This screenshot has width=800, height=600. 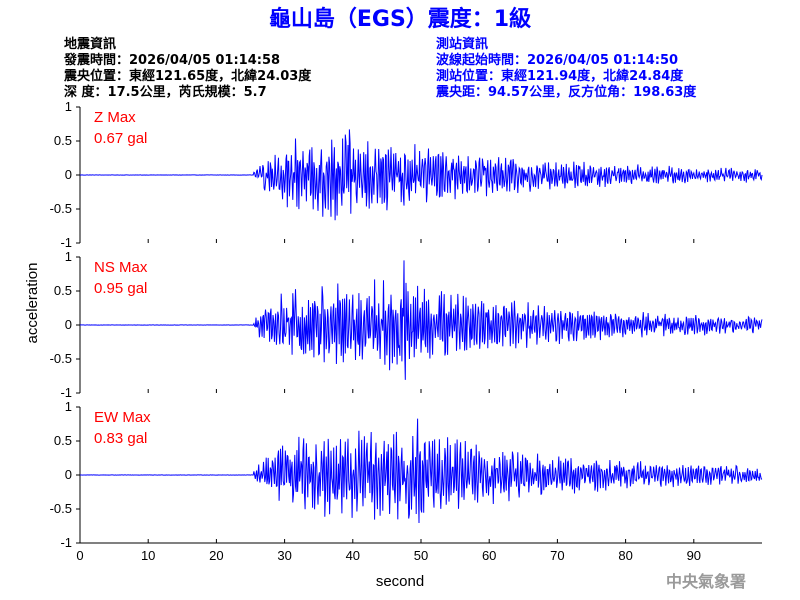 What do you see at coordinates (400, 581) in the screenshot?
I see `x-axis-label: second` at bounding box center [400, 581].